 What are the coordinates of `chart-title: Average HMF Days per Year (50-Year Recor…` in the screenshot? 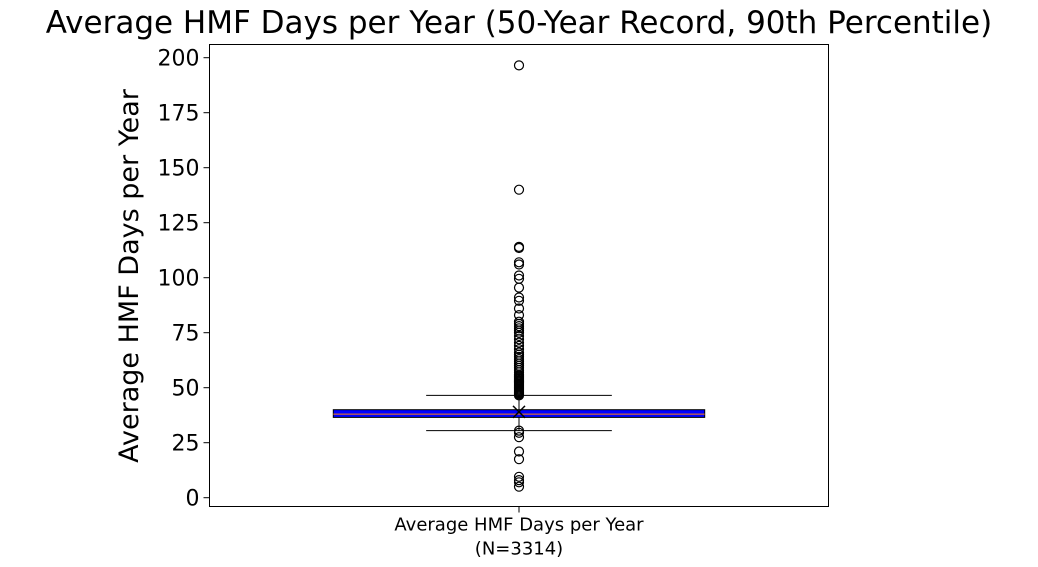 It's located at (519, 23).